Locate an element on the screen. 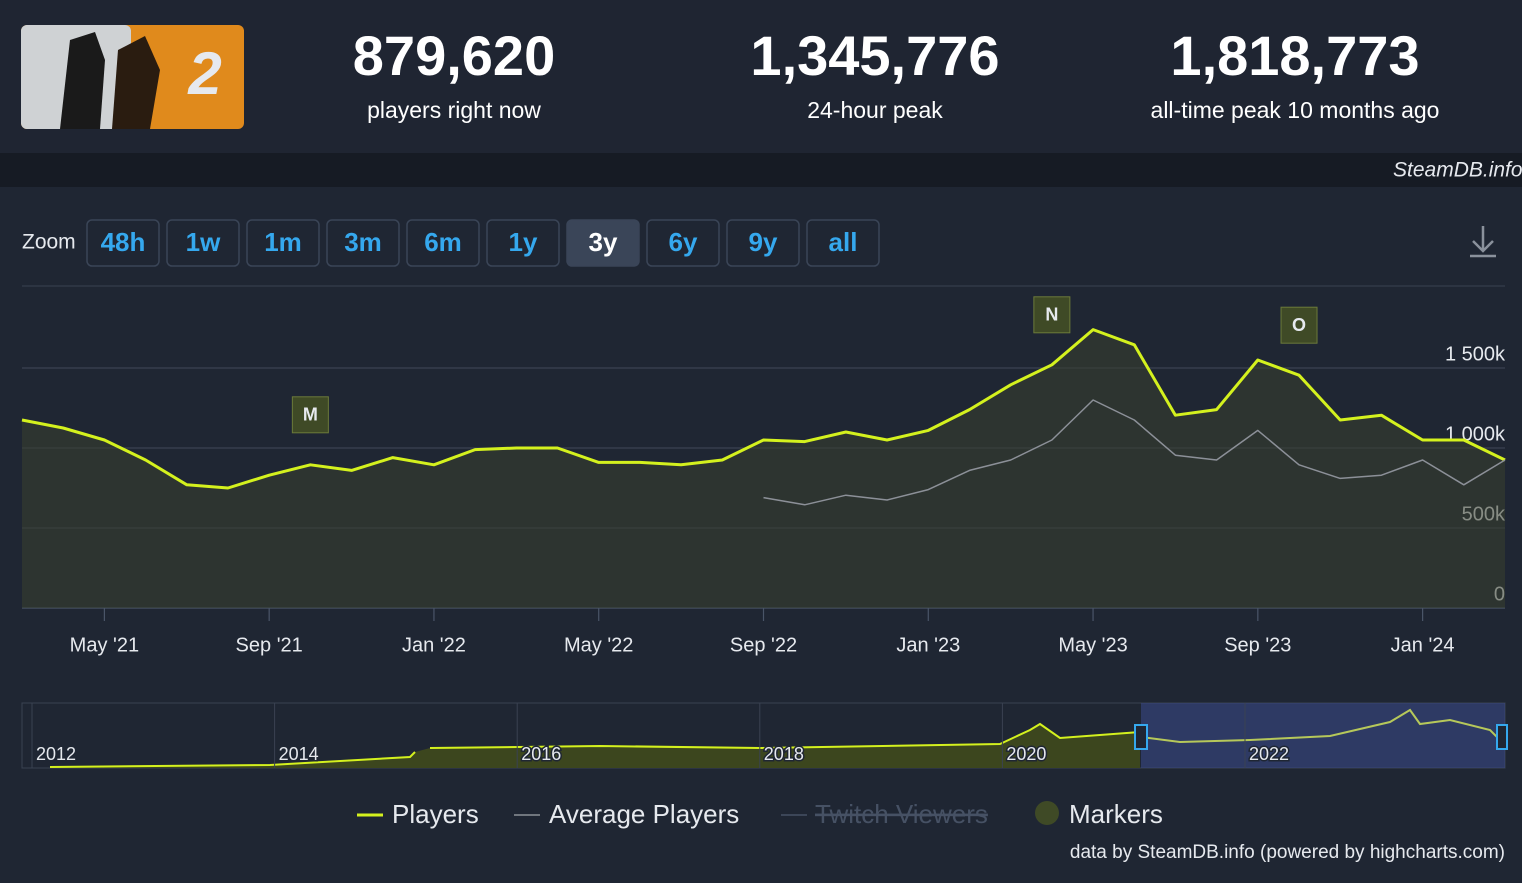 The width and height of the screenshot is (1522, 883). navigator-label: 2022 is located at coordinates (1269, 754).